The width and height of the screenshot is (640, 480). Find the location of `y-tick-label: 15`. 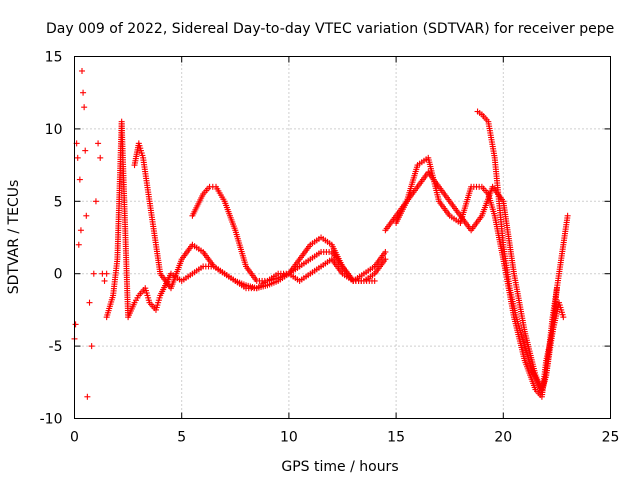

y-tick-label: 15 is located at coordinates (54, 58).